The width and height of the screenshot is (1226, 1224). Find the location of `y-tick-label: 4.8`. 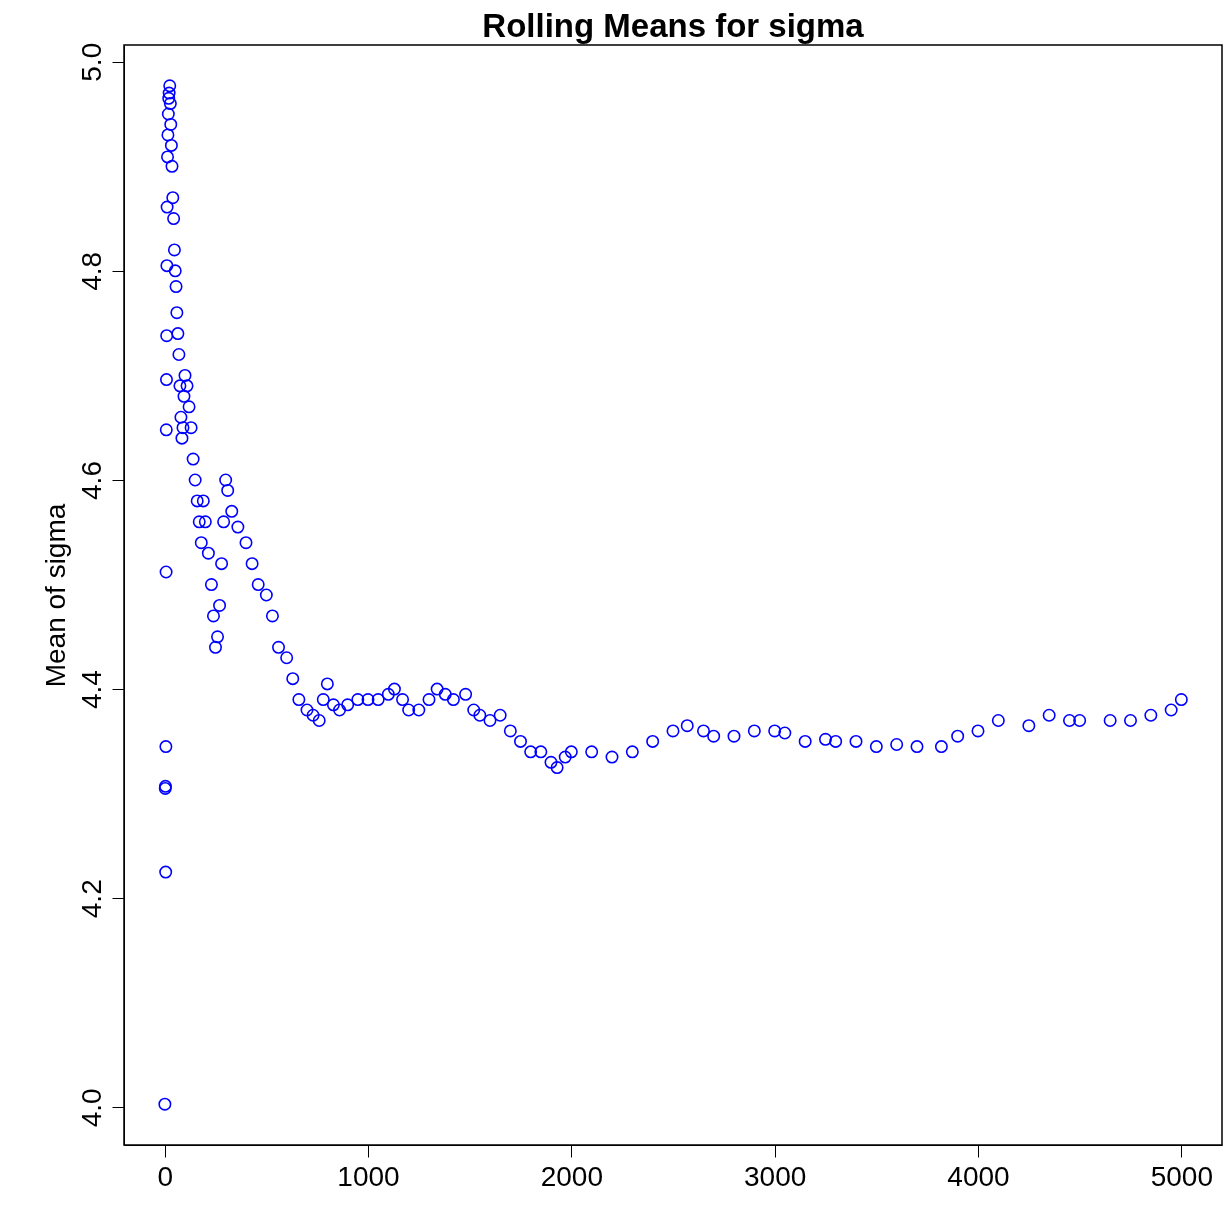

y-tick-label: 4.8 is located at coordinates (91, 271).